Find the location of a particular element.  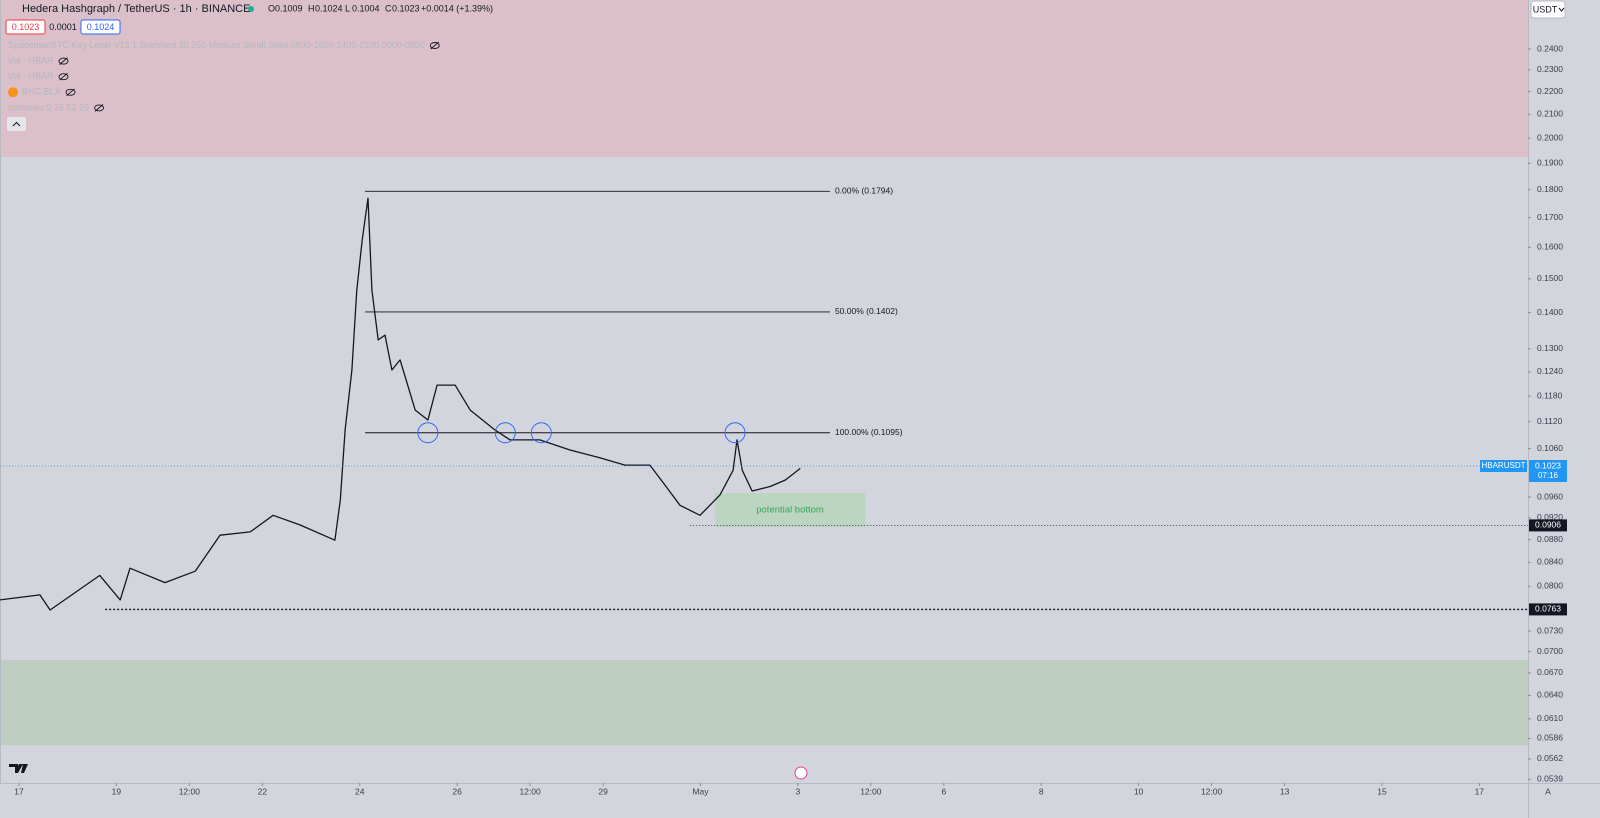

y-tick-label: 0.1300 is located at coordinates (1550, 348).